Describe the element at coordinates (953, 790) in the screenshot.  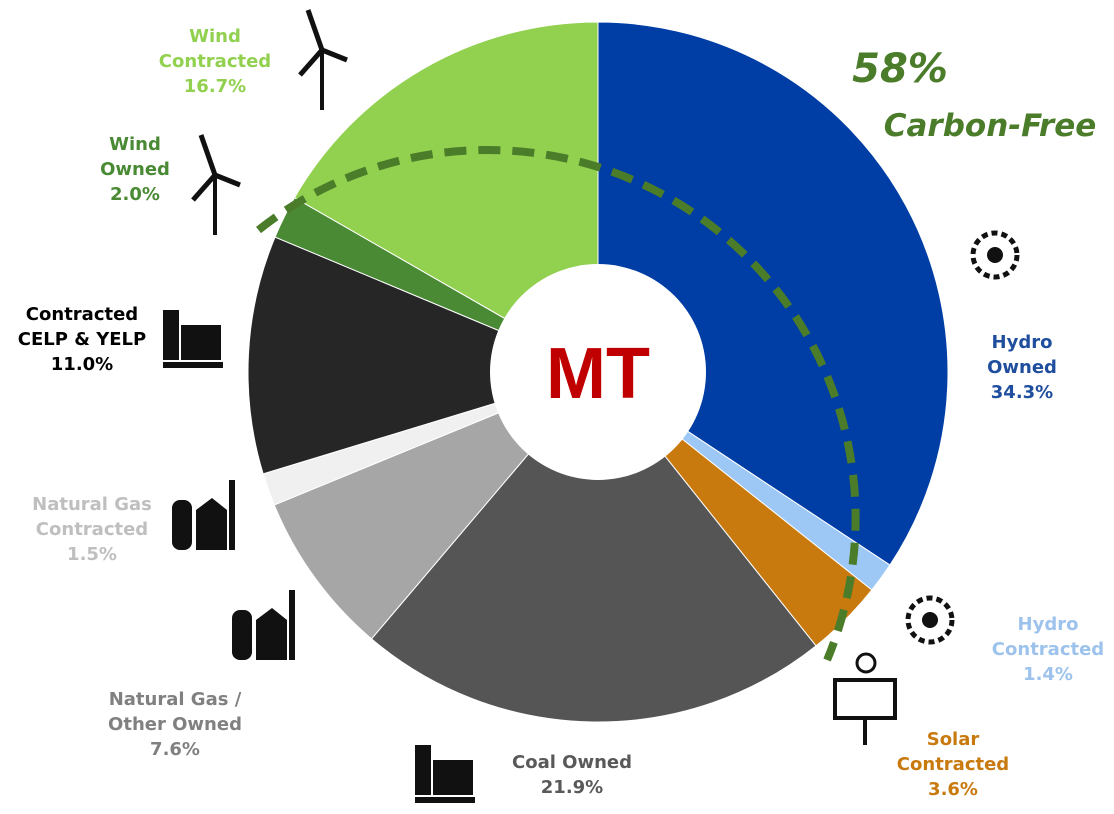
I see `value-label: 3.6%` at that location.